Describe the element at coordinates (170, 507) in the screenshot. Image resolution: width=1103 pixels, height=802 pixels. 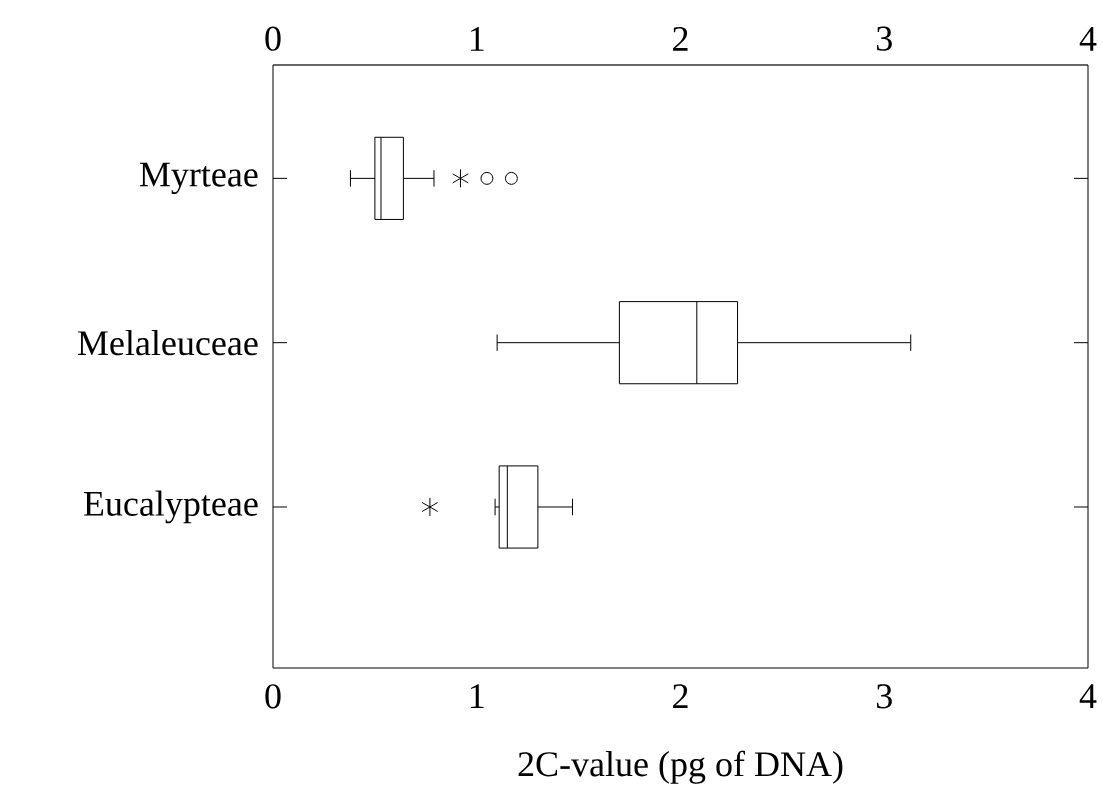
I see `y-tick-label: Eucalypteae` at that location.